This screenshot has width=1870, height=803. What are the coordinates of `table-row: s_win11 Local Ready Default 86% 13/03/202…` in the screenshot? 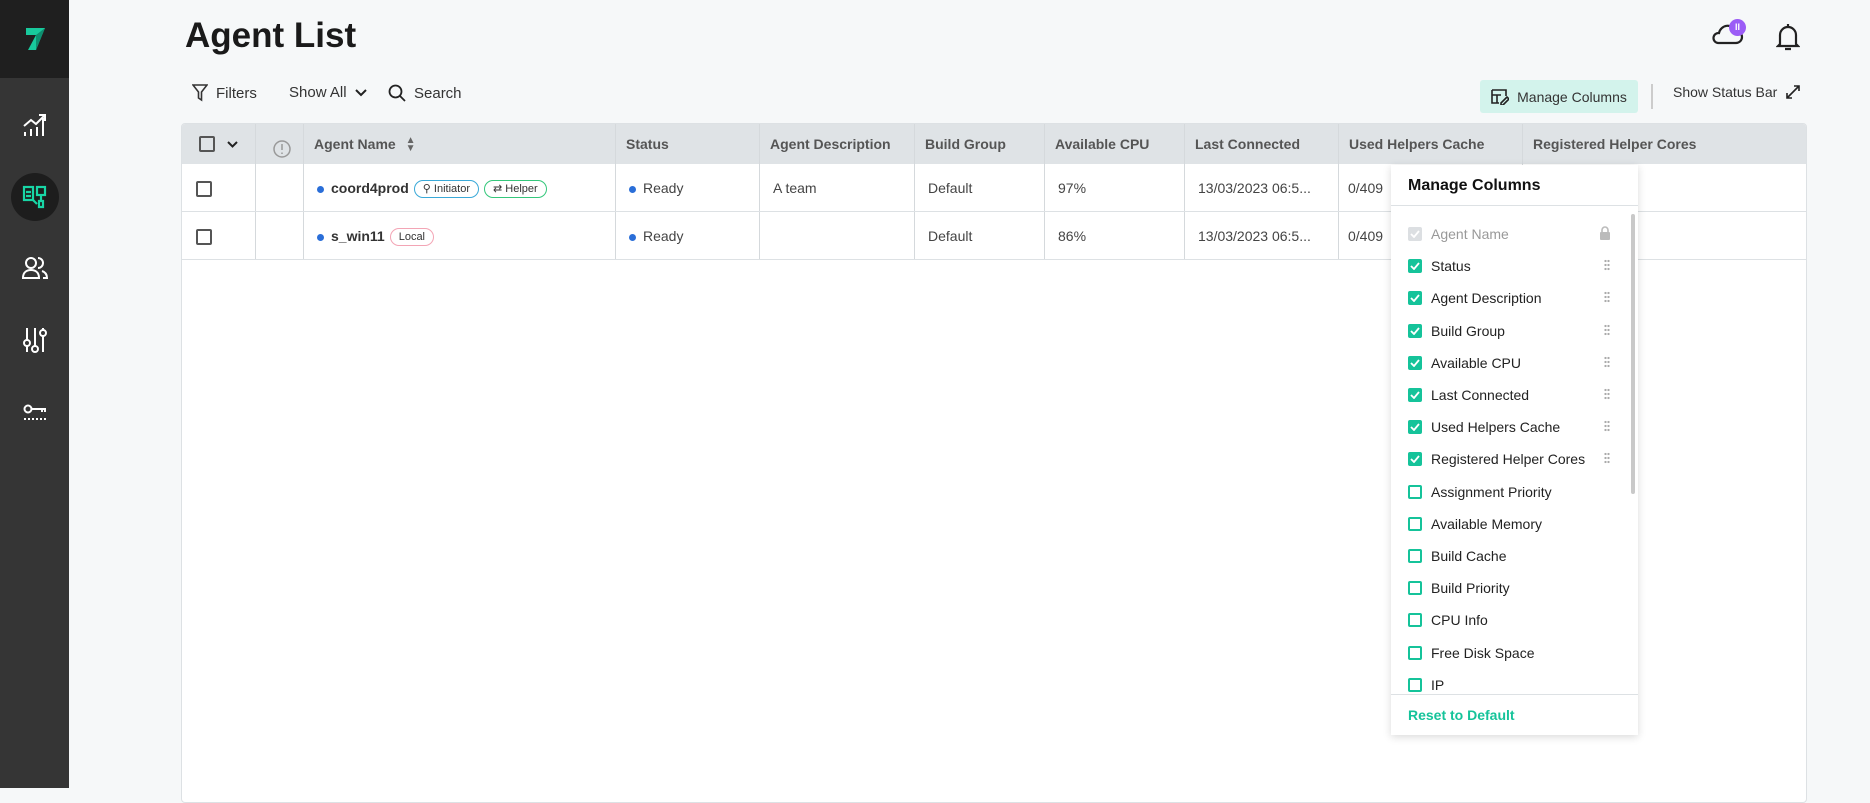 It's located at (994, 236).